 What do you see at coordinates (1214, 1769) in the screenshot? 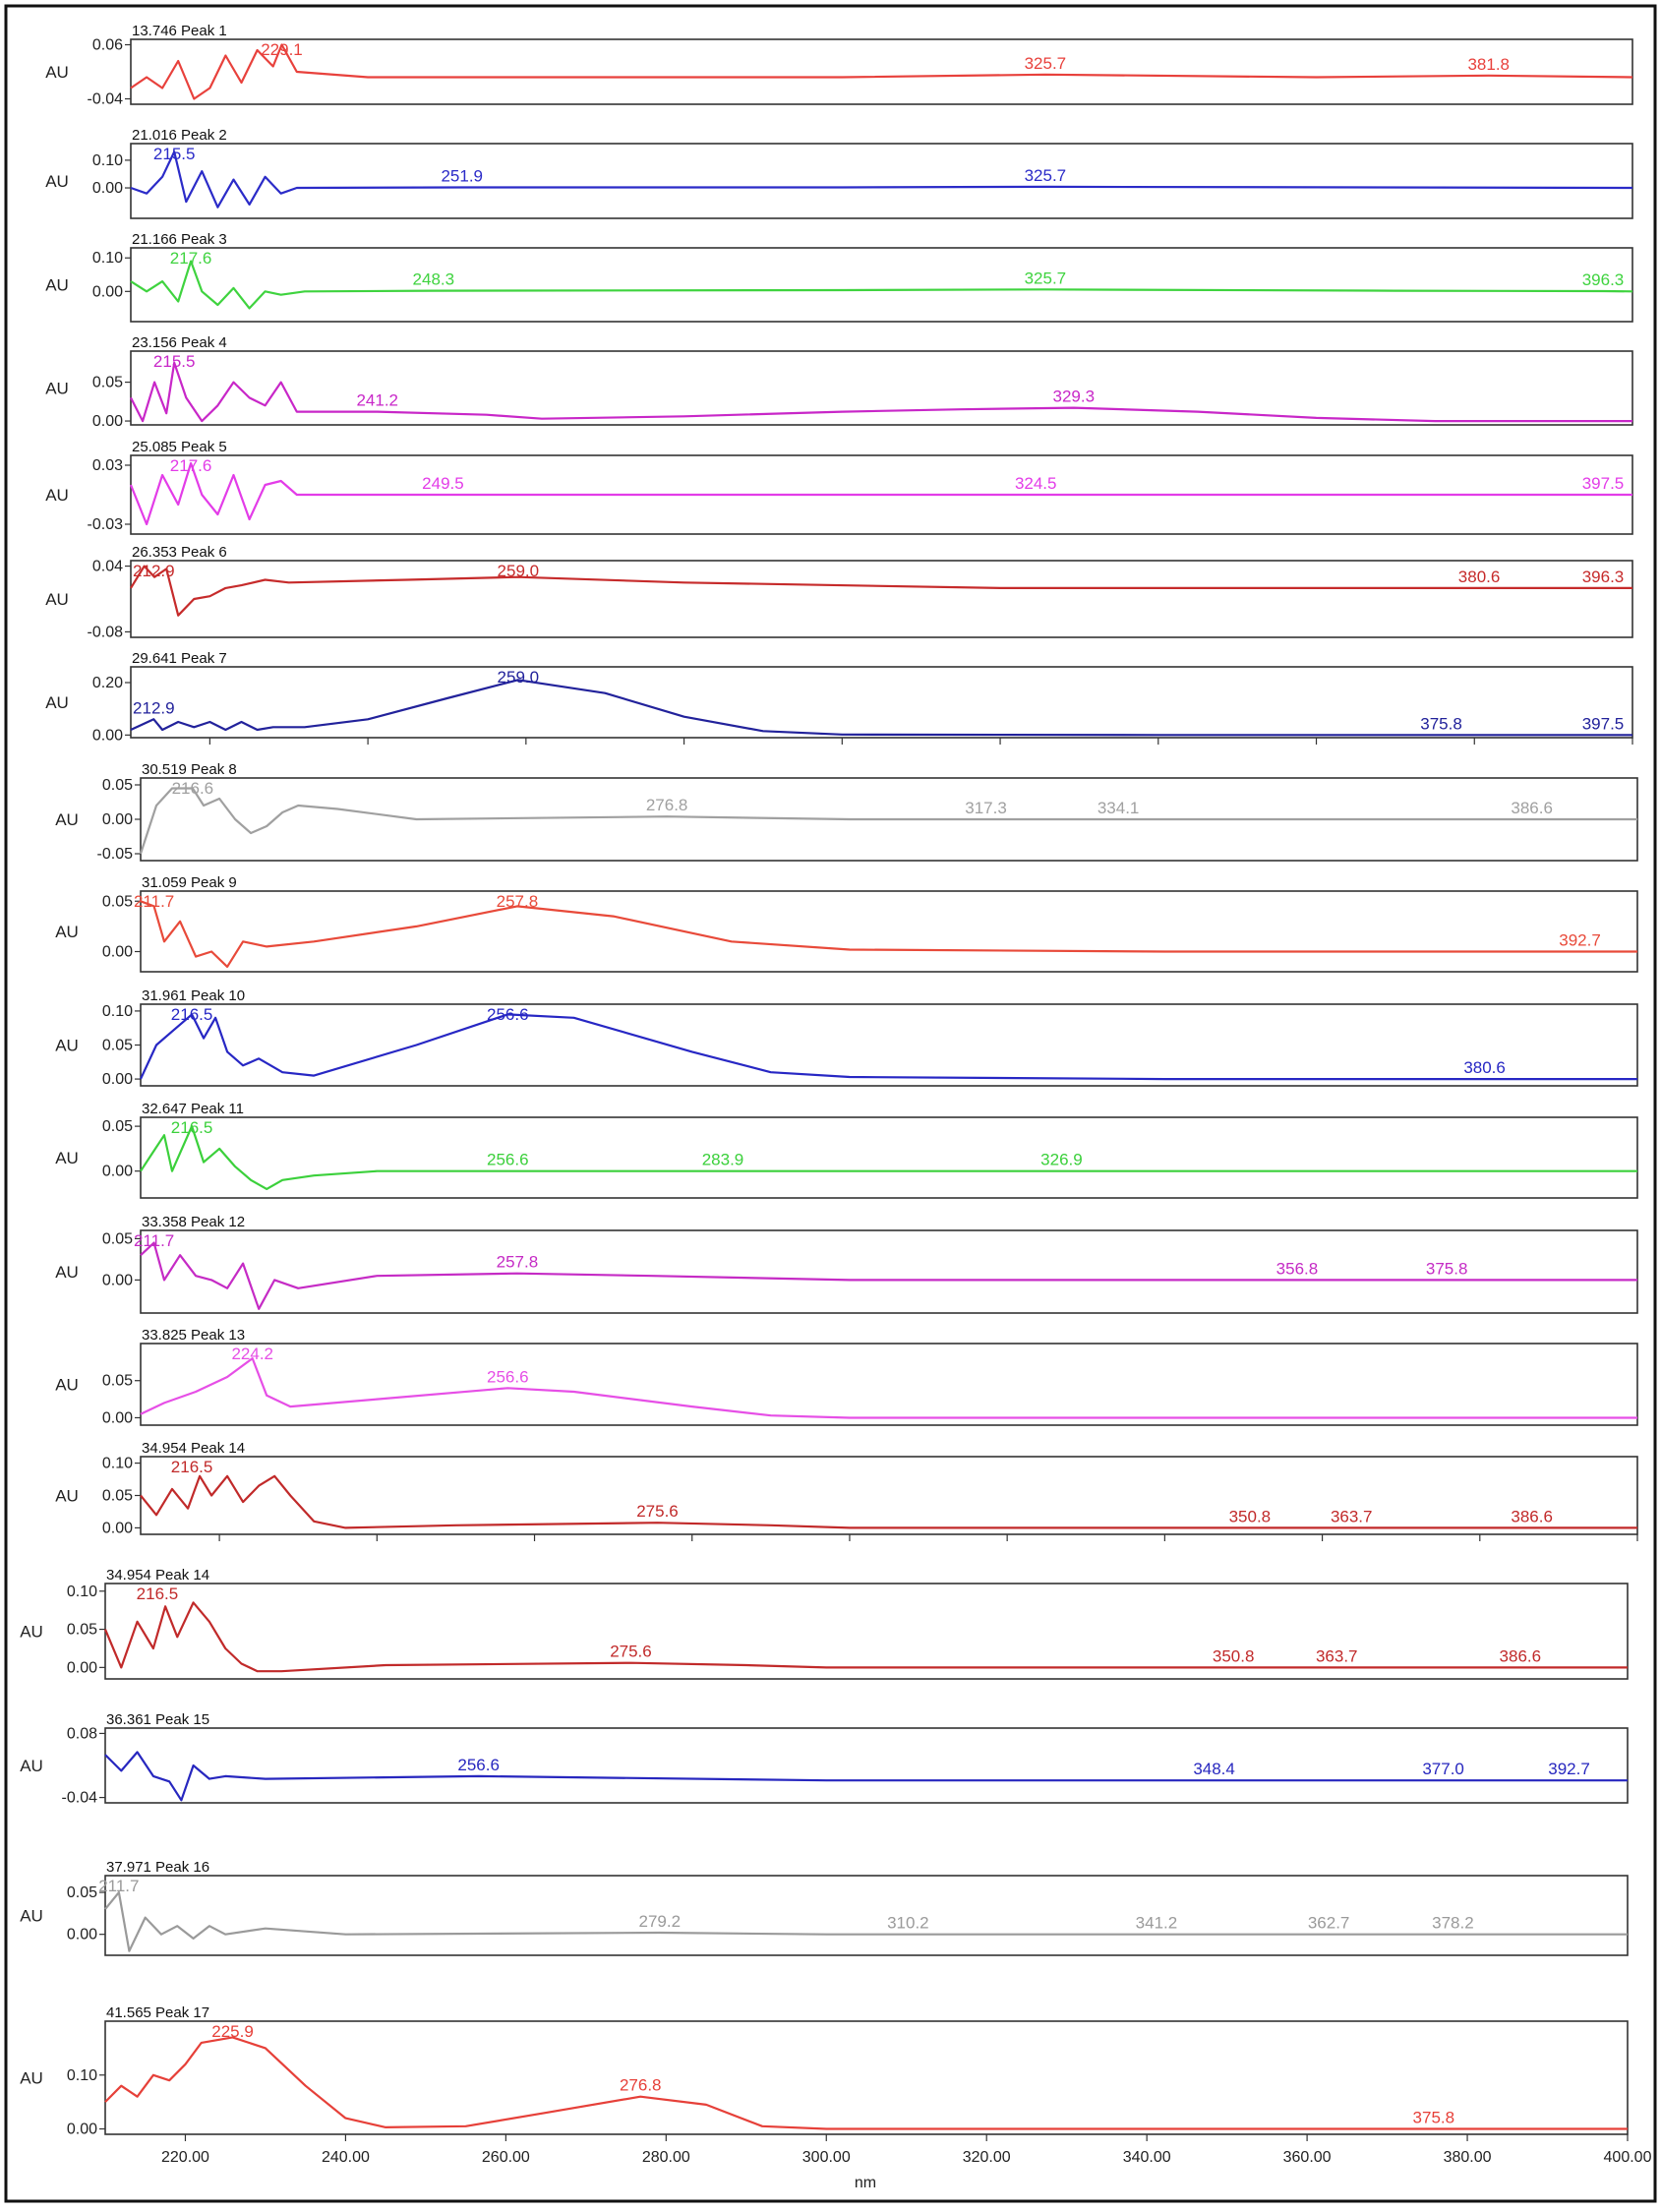
I see `peak-wavelength-label: 348.4` at bounding box center [1214, 1769].